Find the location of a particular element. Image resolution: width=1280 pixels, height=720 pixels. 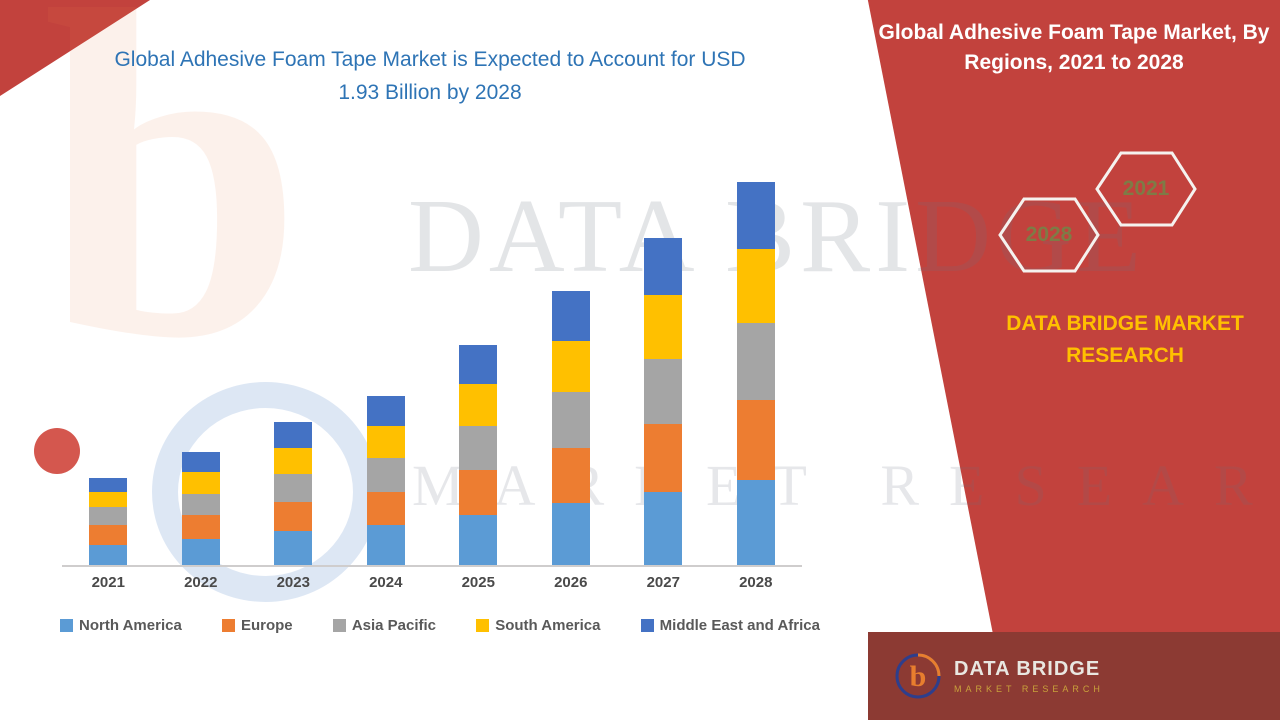

hexagon-year-2021: 2021 is located at coordinates (1146, 189).